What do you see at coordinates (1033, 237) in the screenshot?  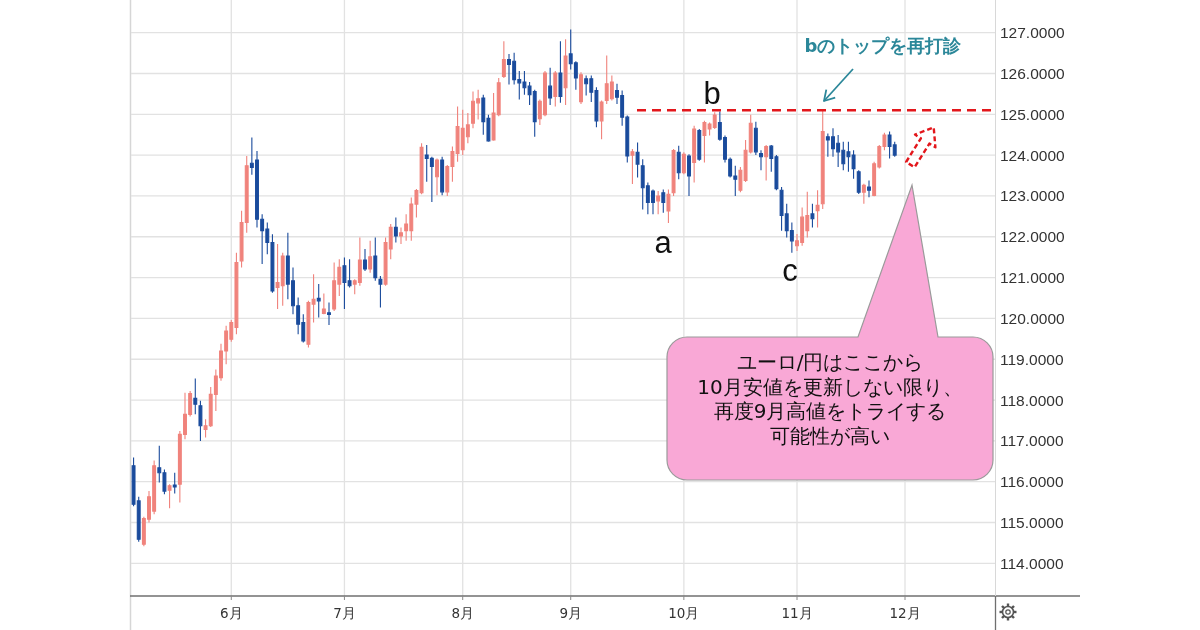 I see `y-tick-label: 122.0000` at bounding box center [1033, 237].